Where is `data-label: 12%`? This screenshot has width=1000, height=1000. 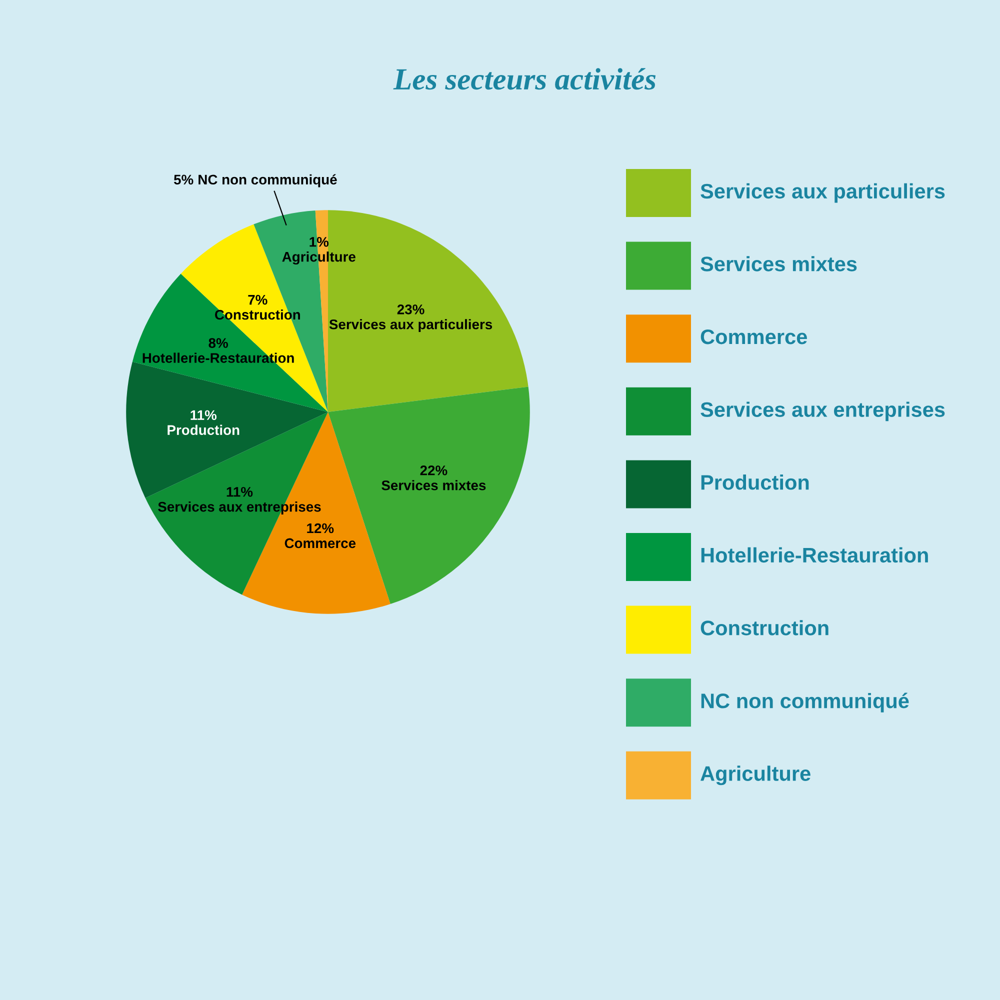
data-label: 12% is located at coordinates (320, 528).